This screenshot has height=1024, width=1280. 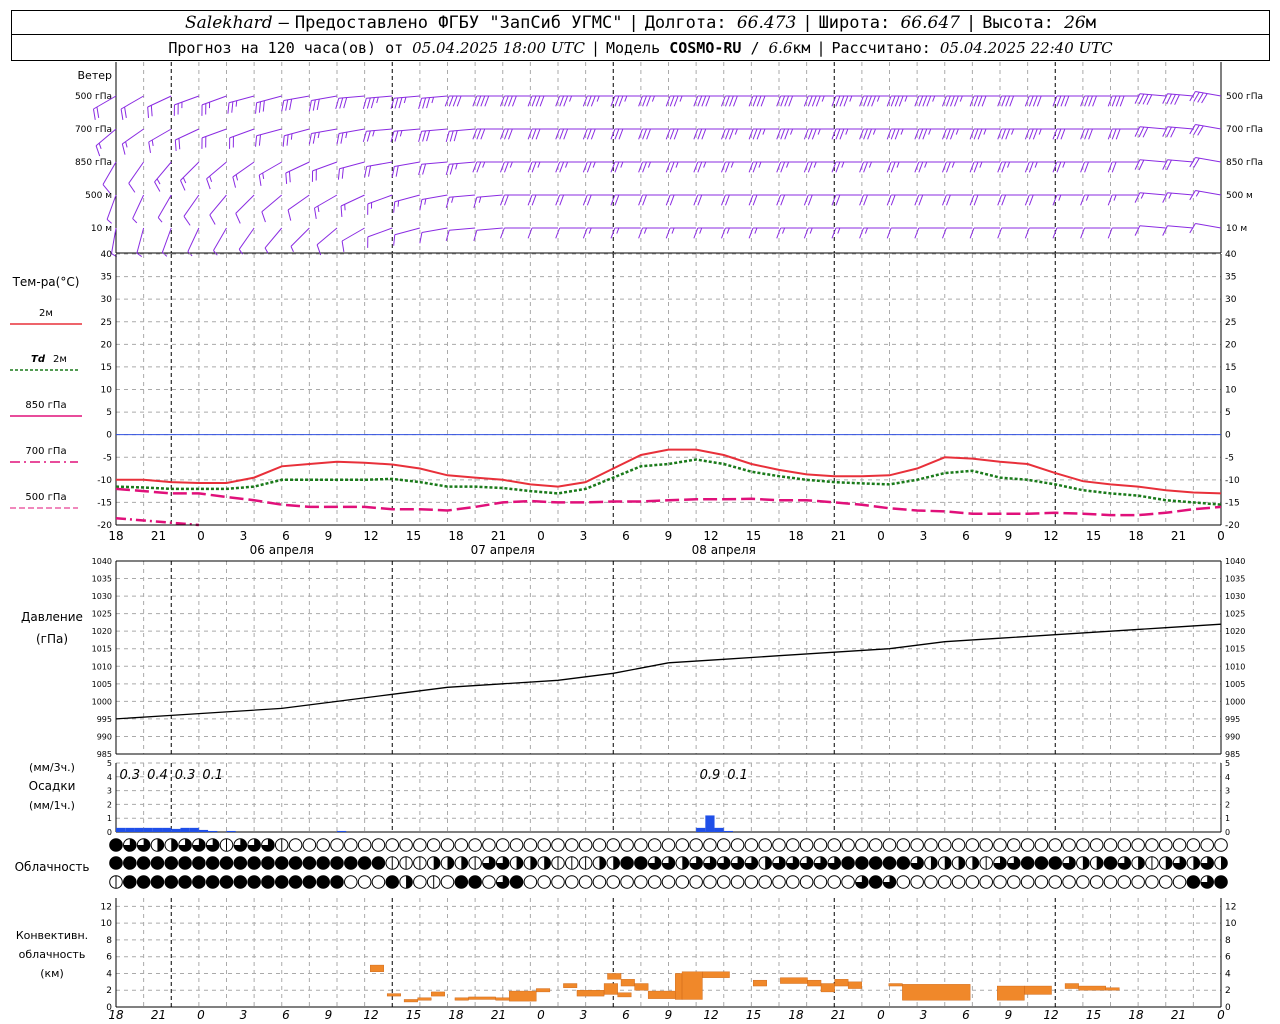 I want to click on conv-ytick-right: 8, so click(x=1228, y=941).